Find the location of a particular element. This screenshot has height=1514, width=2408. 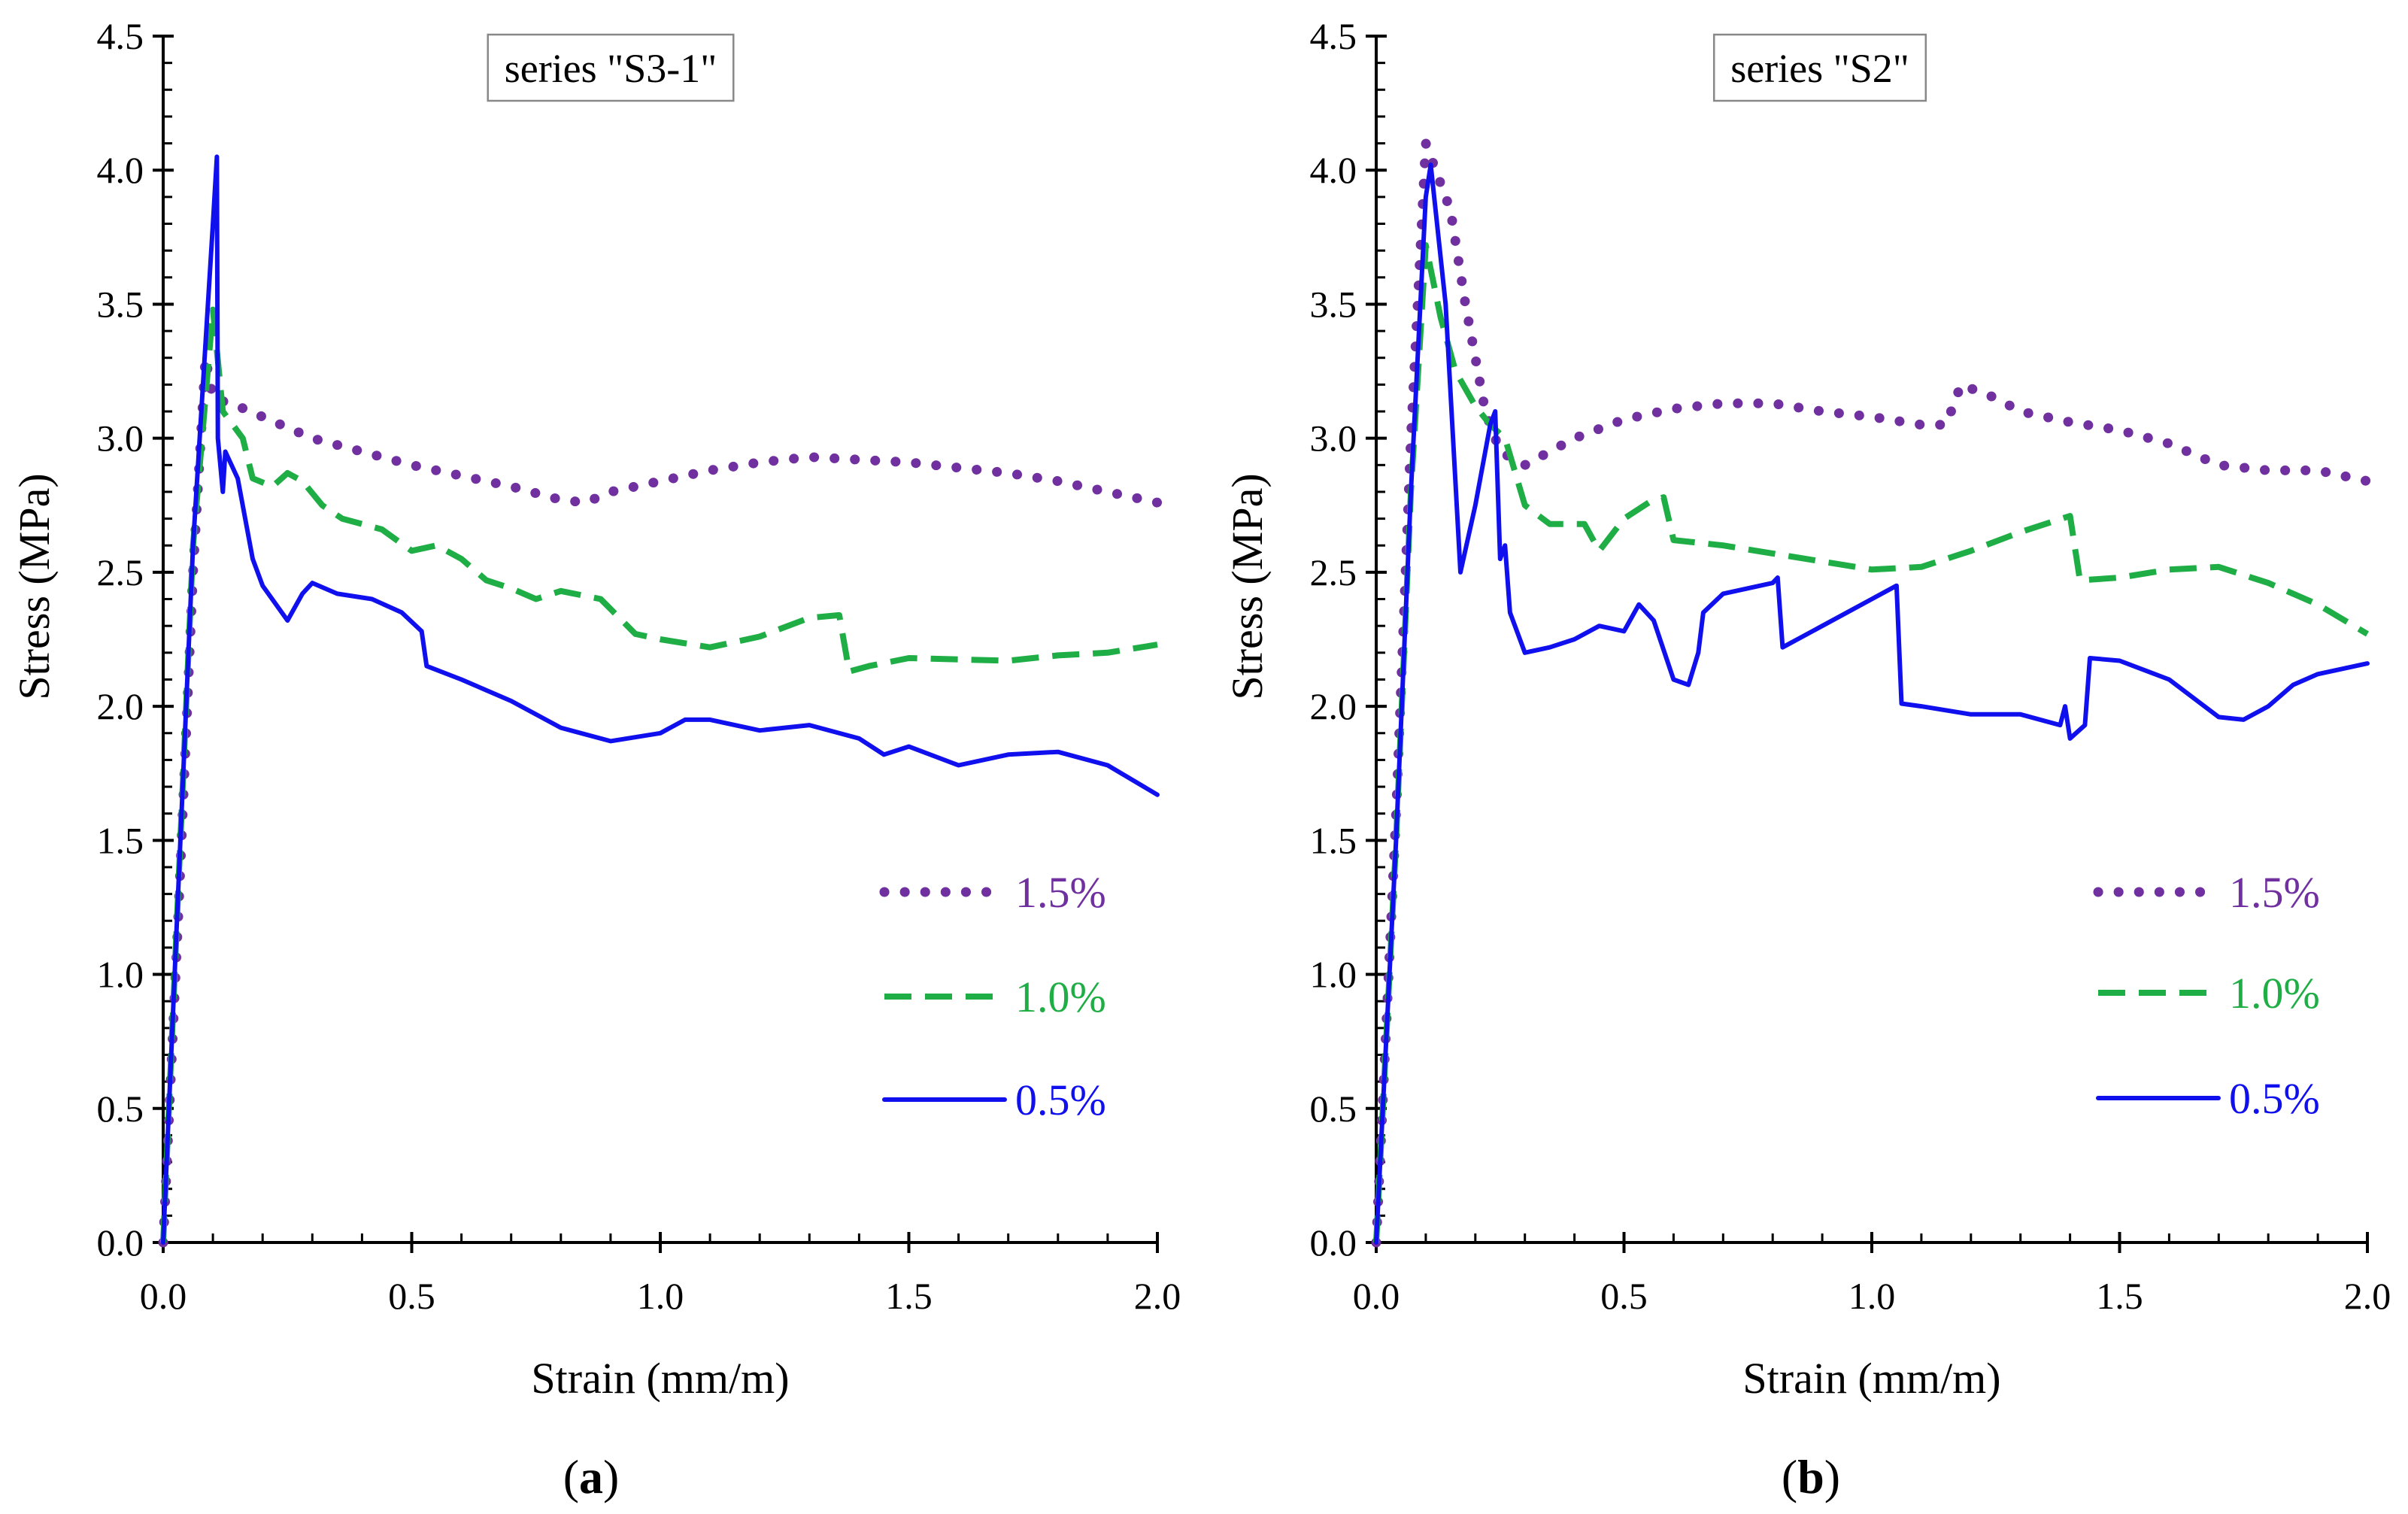

panel-title: series "S3-1" is located at coordinates (611, 68).